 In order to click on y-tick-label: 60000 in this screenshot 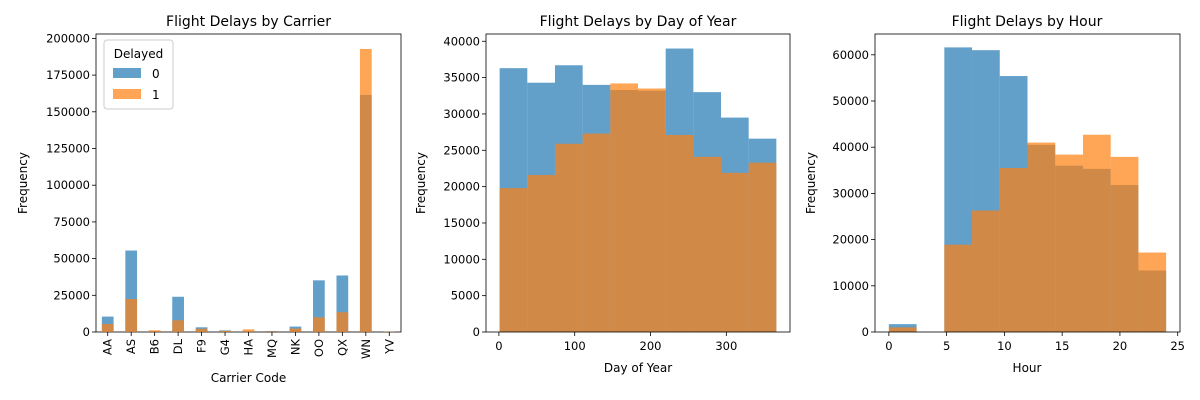, I will do `click(850, 55)`.